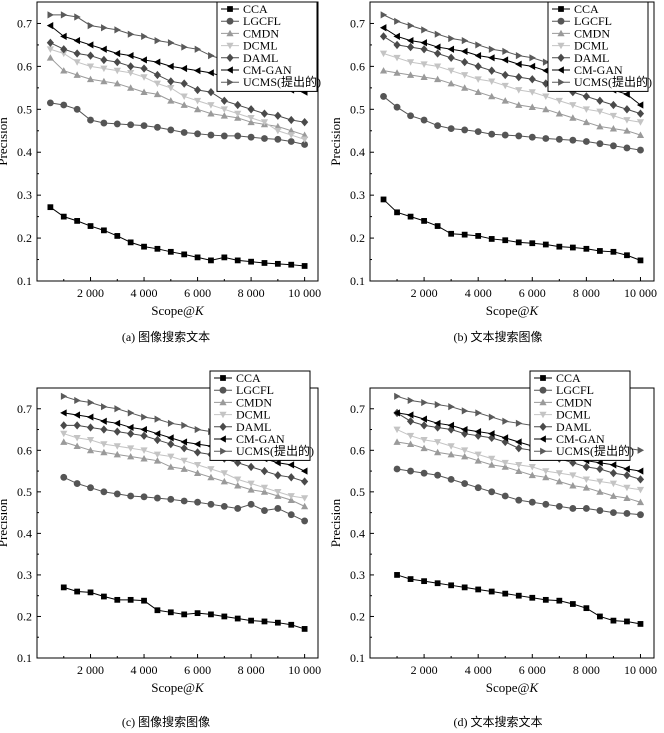  I want to click on series-daml, so click(177, 82).